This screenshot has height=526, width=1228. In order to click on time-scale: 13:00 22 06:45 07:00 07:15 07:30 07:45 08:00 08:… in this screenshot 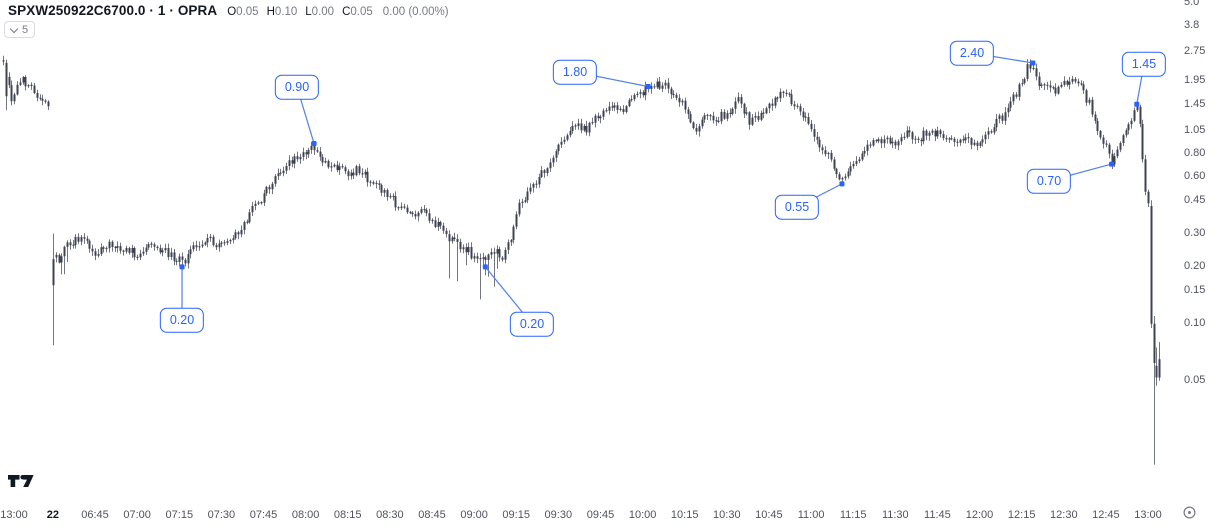, I will do `click(614, 514)`.